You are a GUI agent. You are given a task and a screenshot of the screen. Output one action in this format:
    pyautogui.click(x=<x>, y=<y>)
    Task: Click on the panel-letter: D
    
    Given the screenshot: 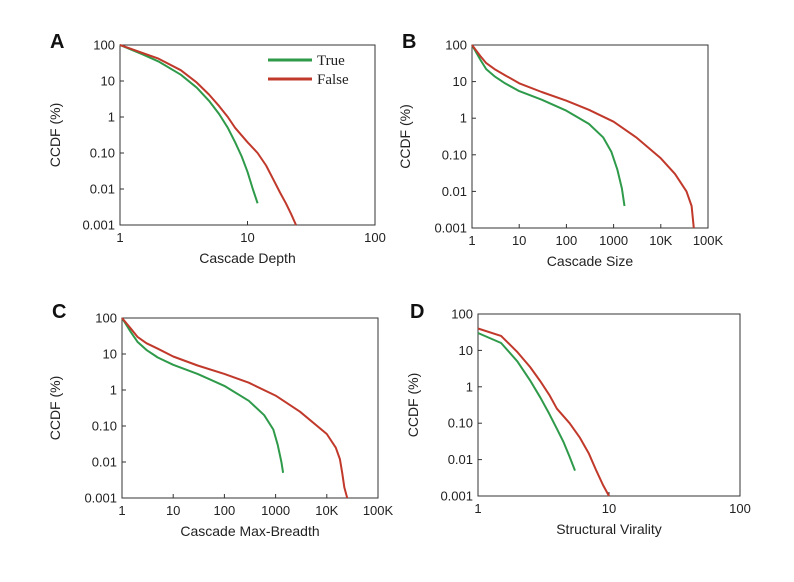 What is the action you would take?
    pyautogui.click(x=417, y=312)
    